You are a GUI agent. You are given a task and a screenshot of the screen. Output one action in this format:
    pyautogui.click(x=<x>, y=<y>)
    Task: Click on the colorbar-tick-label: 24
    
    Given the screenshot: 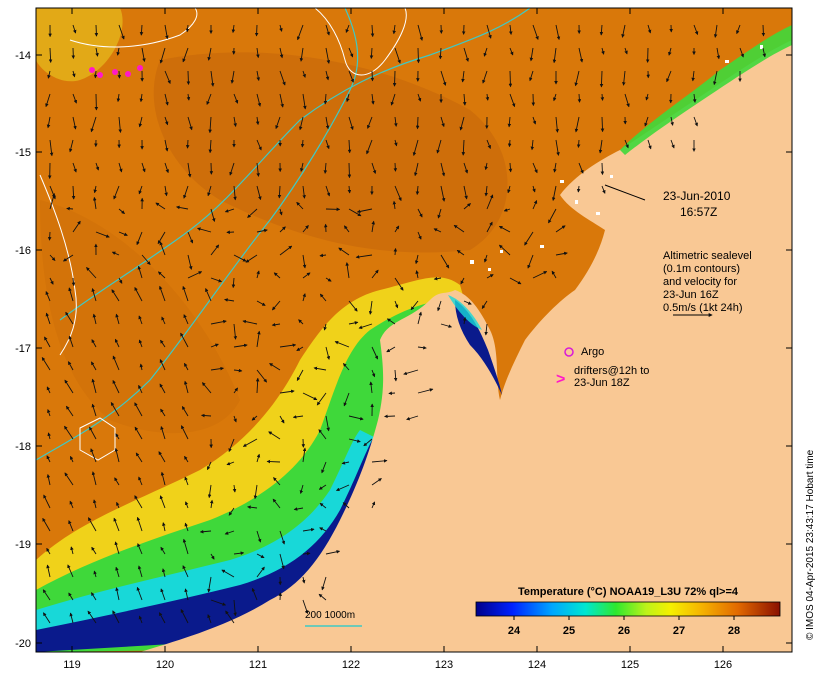 What is the action you would take?
    pyautogui.click(x=514, y=631)
    